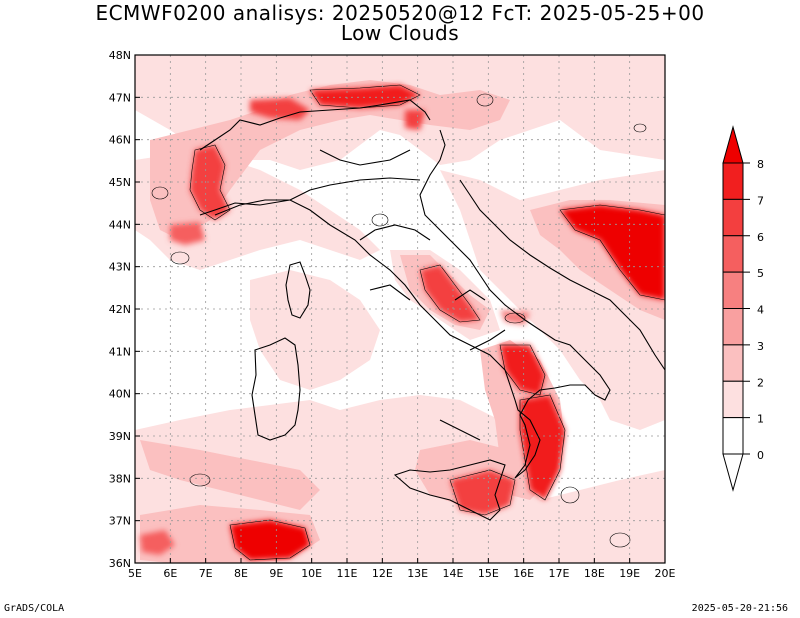 The height and width of the screenshot is (618, 800). I want to click on colorbar-label: 7, so click(760, 200).